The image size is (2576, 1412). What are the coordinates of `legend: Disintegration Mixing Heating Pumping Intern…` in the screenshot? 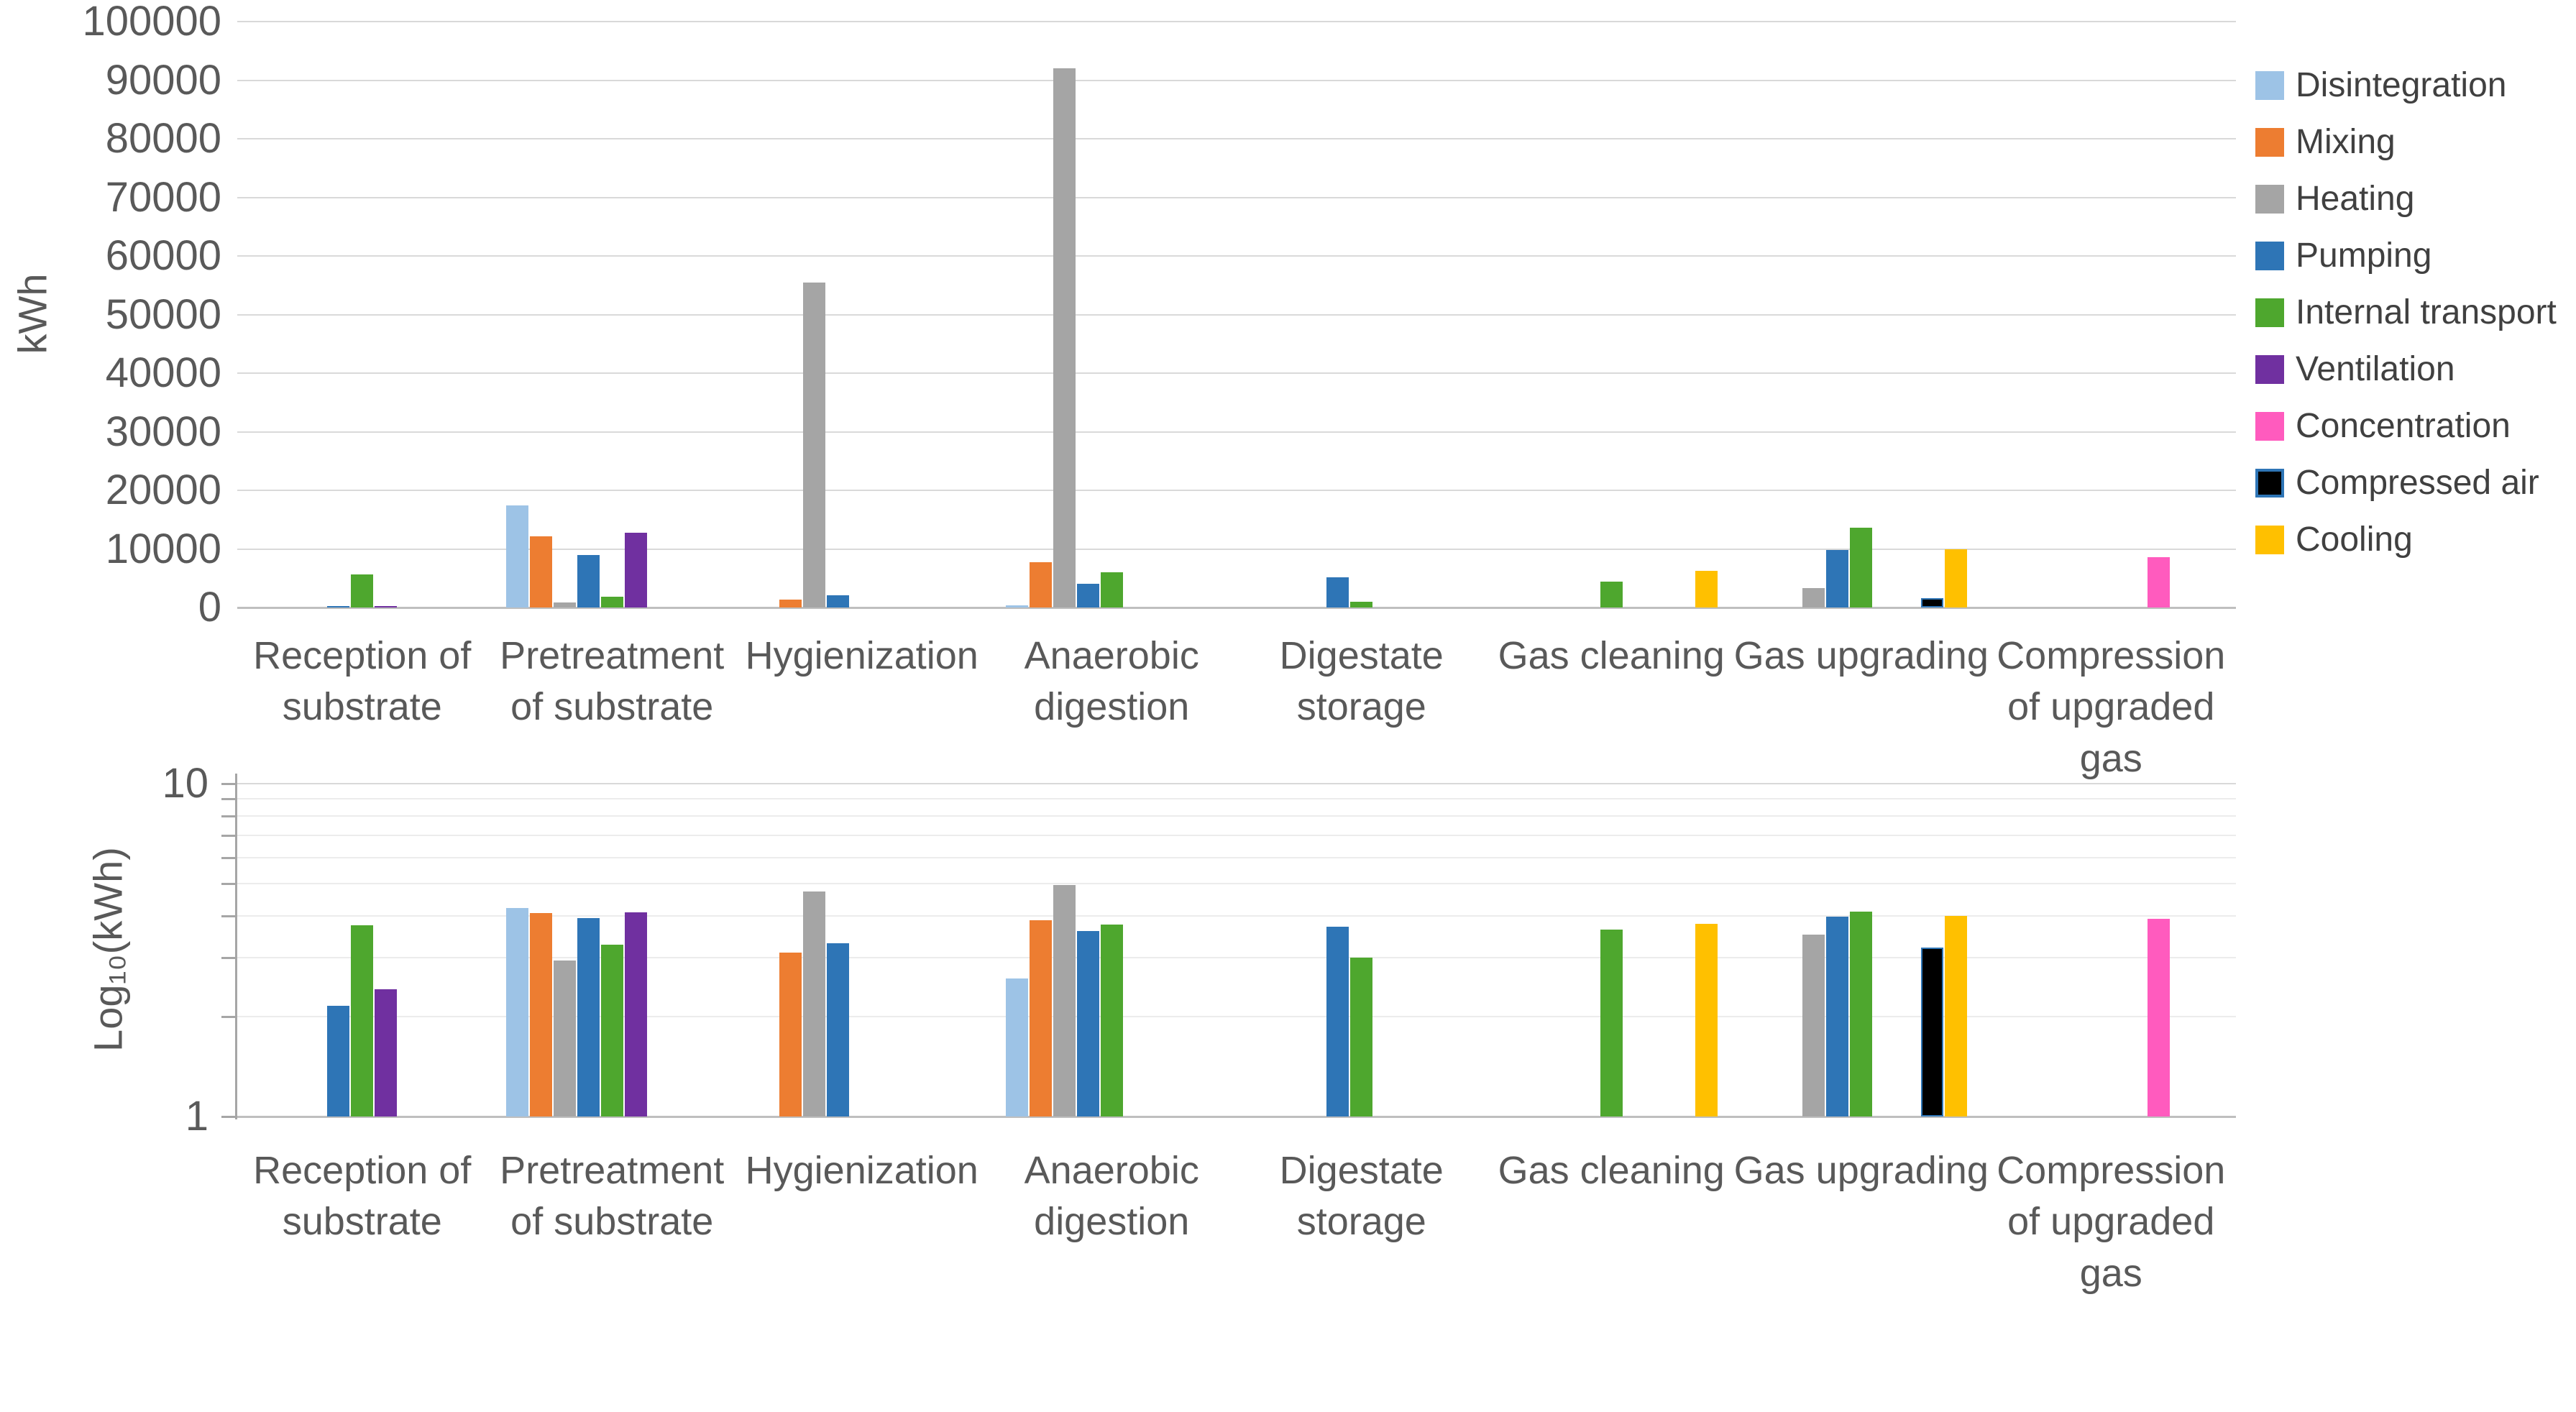 It's located at (2406, 312).